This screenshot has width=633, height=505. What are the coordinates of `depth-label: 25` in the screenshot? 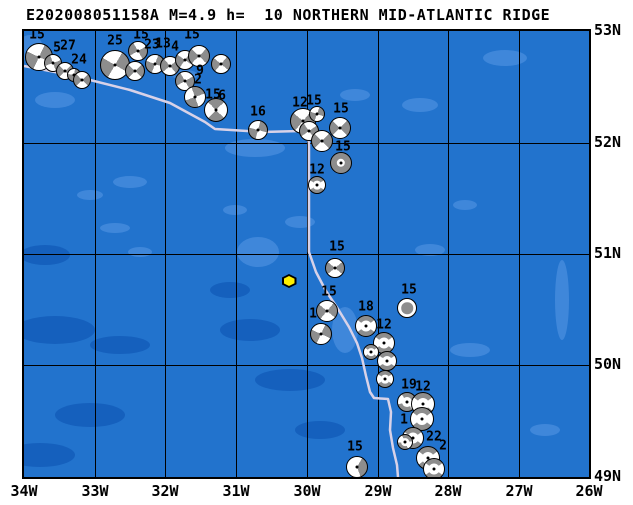 It's located at (115, 41).